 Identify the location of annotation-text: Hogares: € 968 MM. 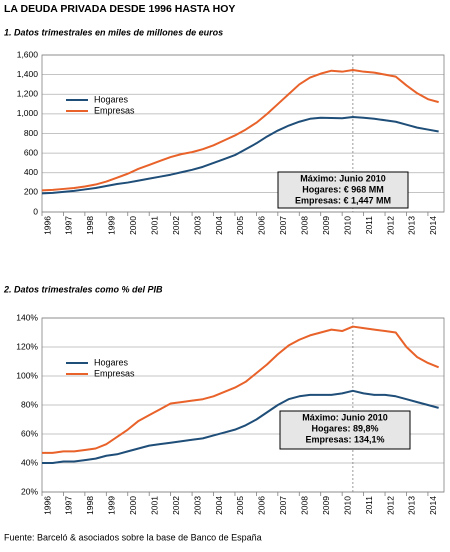
(343, 189).